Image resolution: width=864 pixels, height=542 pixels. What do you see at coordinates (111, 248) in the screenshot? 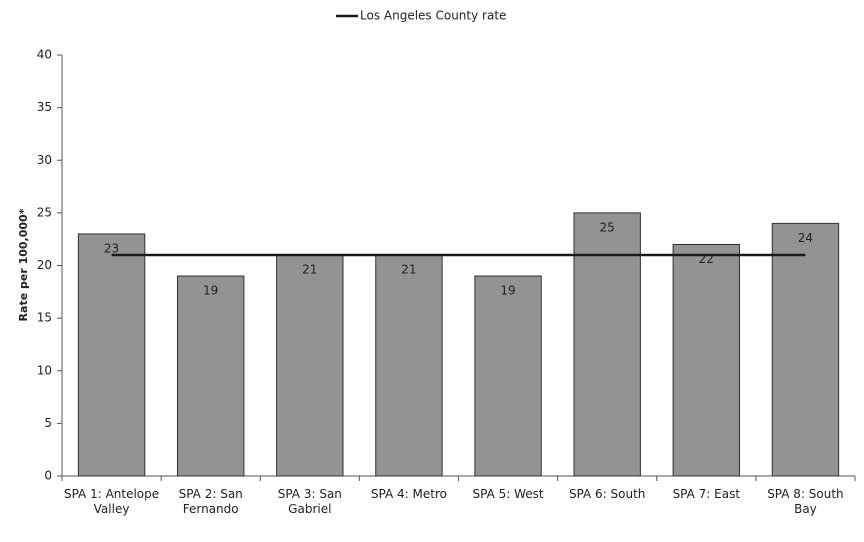
I see `value-label: 23` at bounding box center [111, 248].